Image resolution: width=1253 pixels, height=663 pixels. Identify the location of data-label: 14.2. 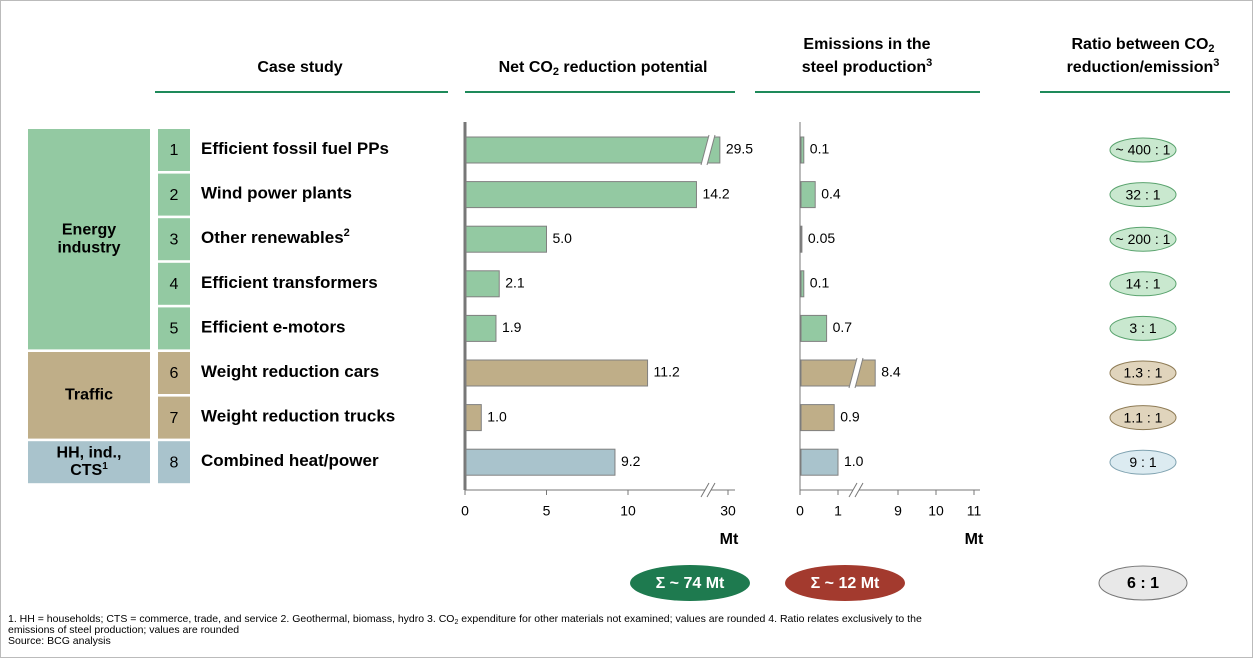
(715, 193).